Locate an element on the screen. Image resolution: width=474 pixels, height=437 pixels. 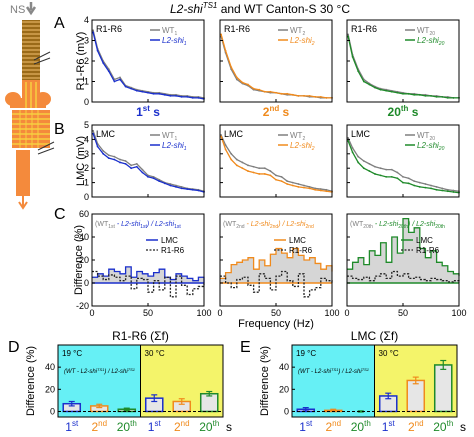
column-subtitle: 20th s is located at coordinates (403, 111).